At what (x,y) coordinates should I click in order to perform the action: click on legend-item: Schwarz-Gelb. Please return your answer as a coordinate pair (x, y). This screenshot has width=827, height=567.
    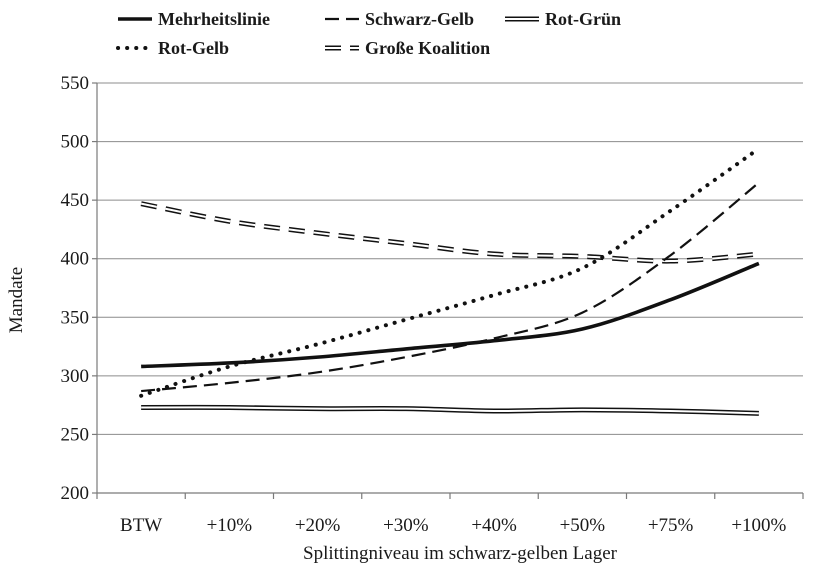
    Looking at the image, I should click on (399, 19).